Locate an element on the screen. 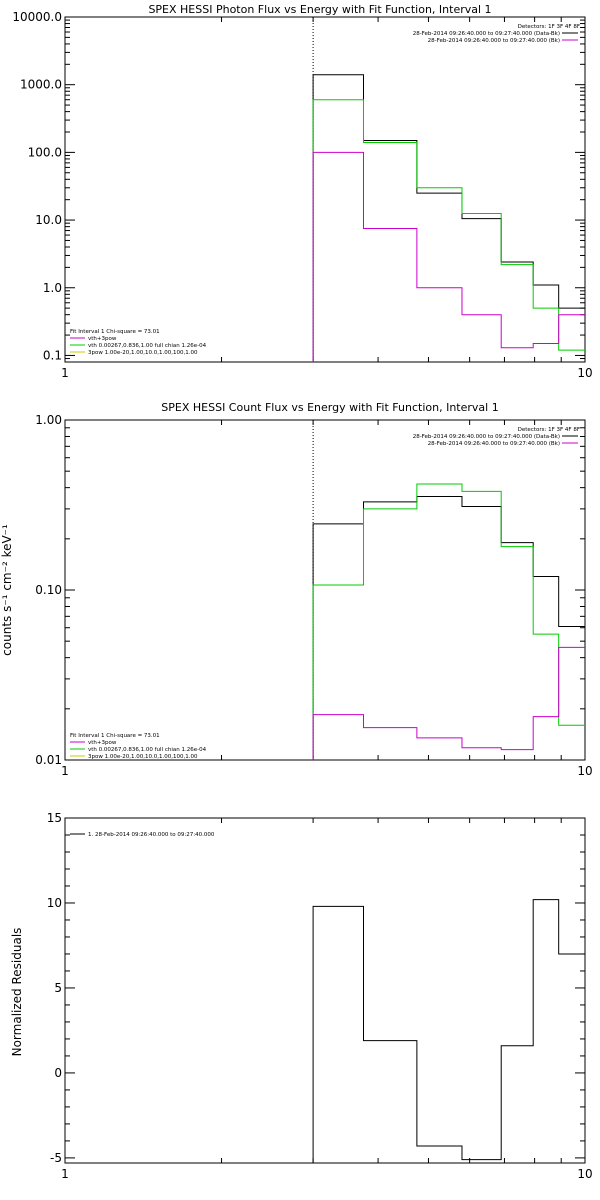  y-axis-label: counts s⁻¹ cm⁻² keV⁻¹ is located at coordinates (7, 590).